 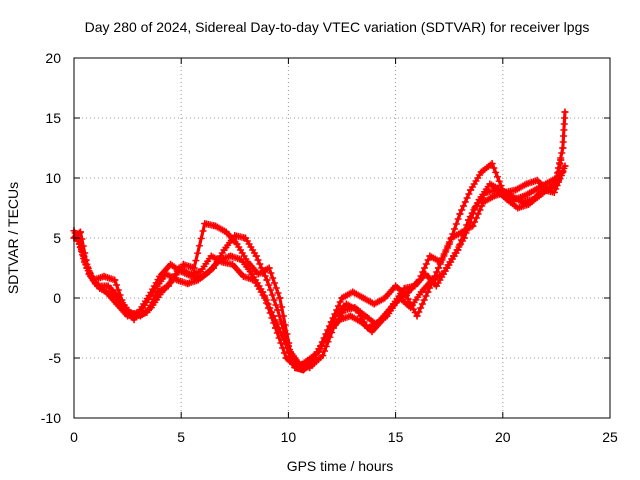 What do you see at coordinates (340, 466) in the screenshot?
I see `x-axis-title: GPS time / hours` at bounding box center [340, 466].